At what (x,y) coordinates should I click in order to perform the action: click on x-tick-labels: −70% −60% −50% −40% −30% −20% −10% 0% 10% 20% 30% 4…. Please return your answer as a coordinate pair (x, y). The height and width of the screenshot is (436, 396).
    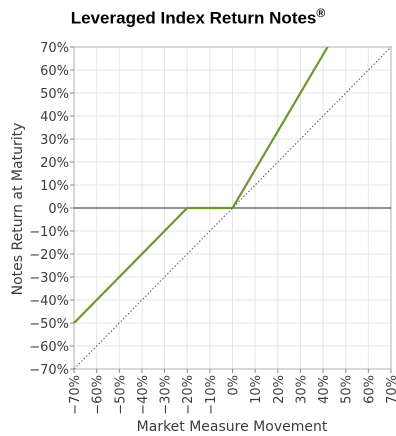
    Looking at the image, I should click on (232, 392).